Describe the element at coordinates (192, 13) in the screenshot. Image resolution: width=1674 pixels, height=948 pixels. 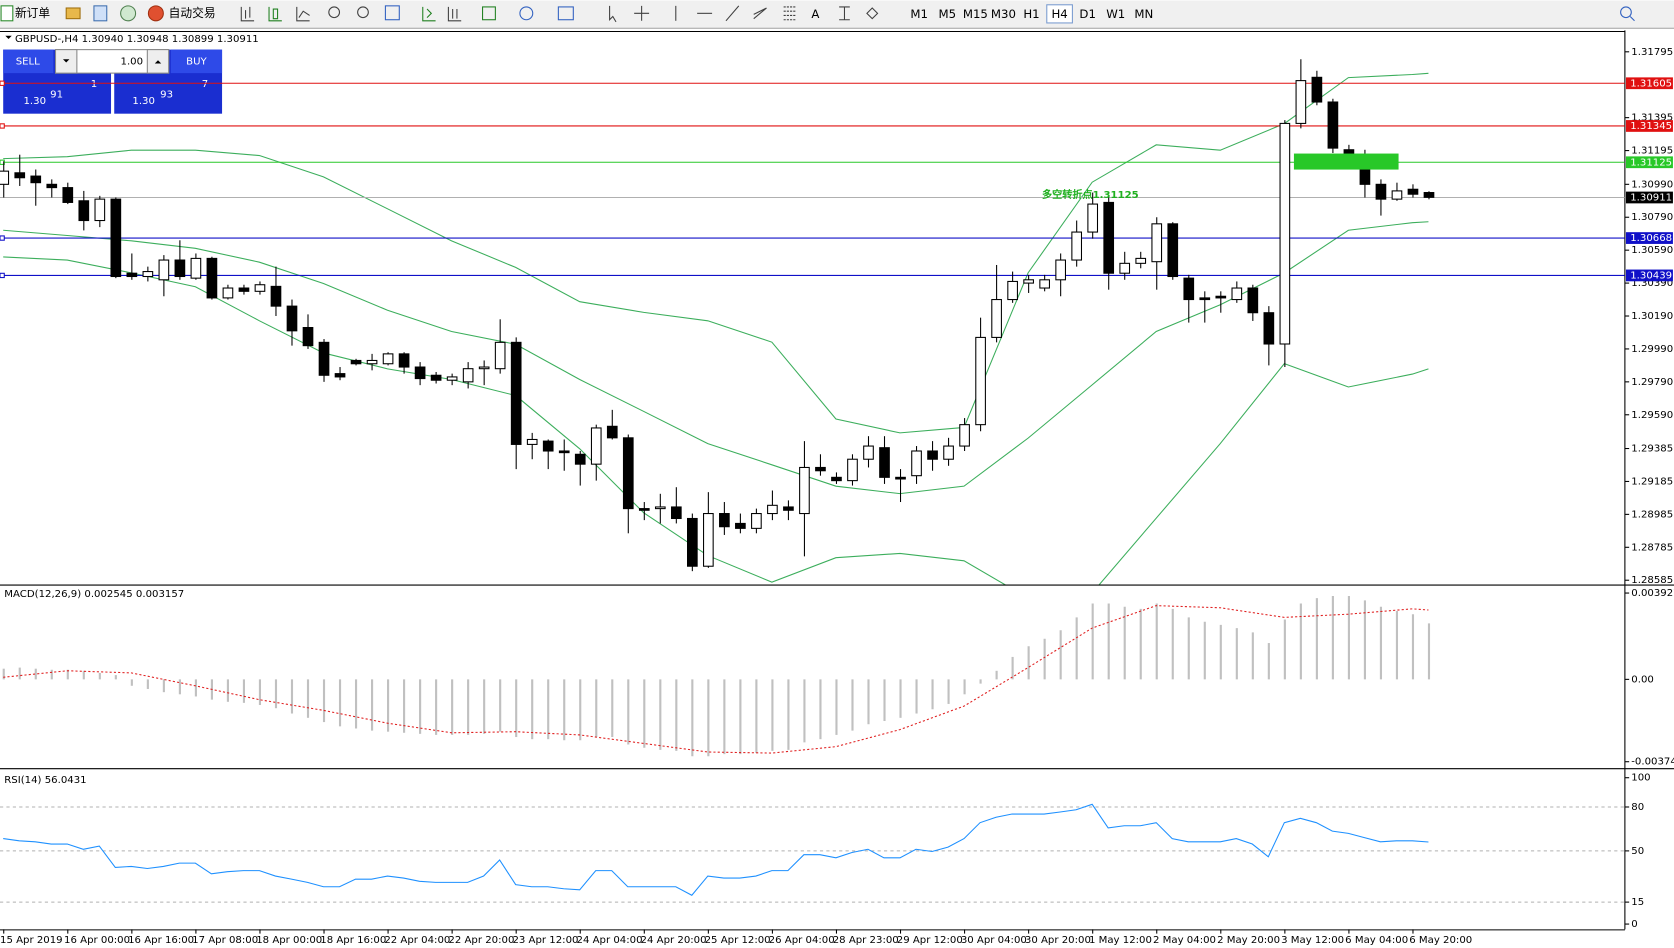
I see `auto-trade-label: 自动交易` at that location.